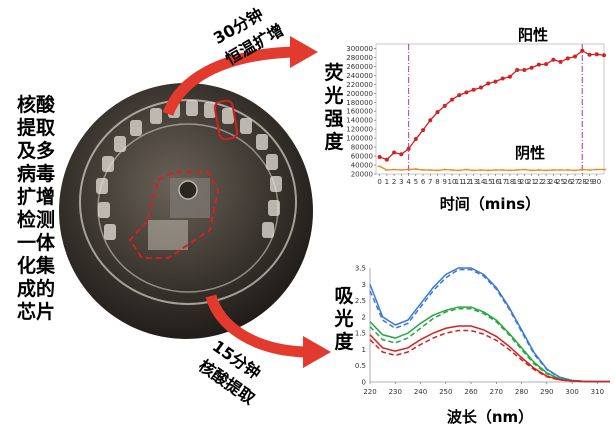 This screenshot has width=615, height=437. What do you see at coordinates (538, 182) in the screenshot?
I see `x-tick-label: 22` at bounding box center [538, 182].